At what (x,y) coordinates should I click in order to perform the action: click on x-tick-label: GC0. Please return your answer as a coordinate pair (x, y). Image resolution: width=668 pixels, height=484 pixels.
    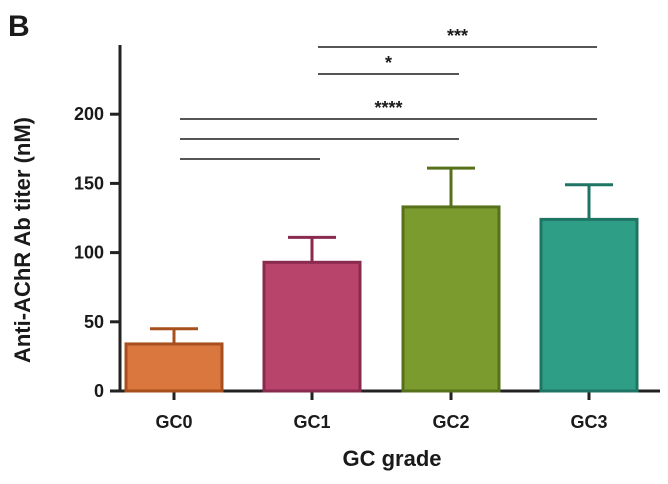
    Looking at the image, I should click on (173, 422).